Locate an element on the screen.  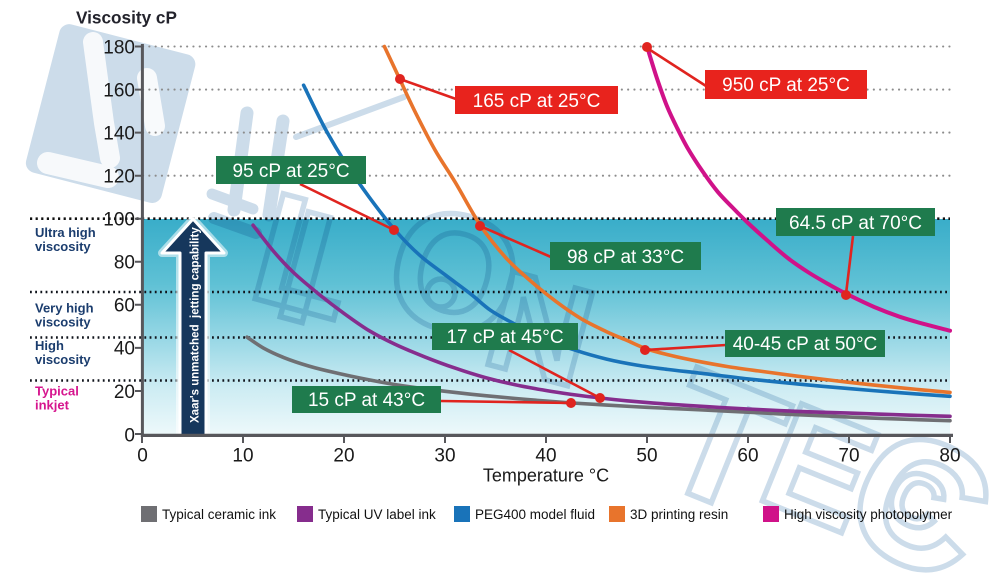
svg-text:Xaar's unmatched jetting capa: Xaar's unmatched jetting capability is located at coordinates (196, 325).